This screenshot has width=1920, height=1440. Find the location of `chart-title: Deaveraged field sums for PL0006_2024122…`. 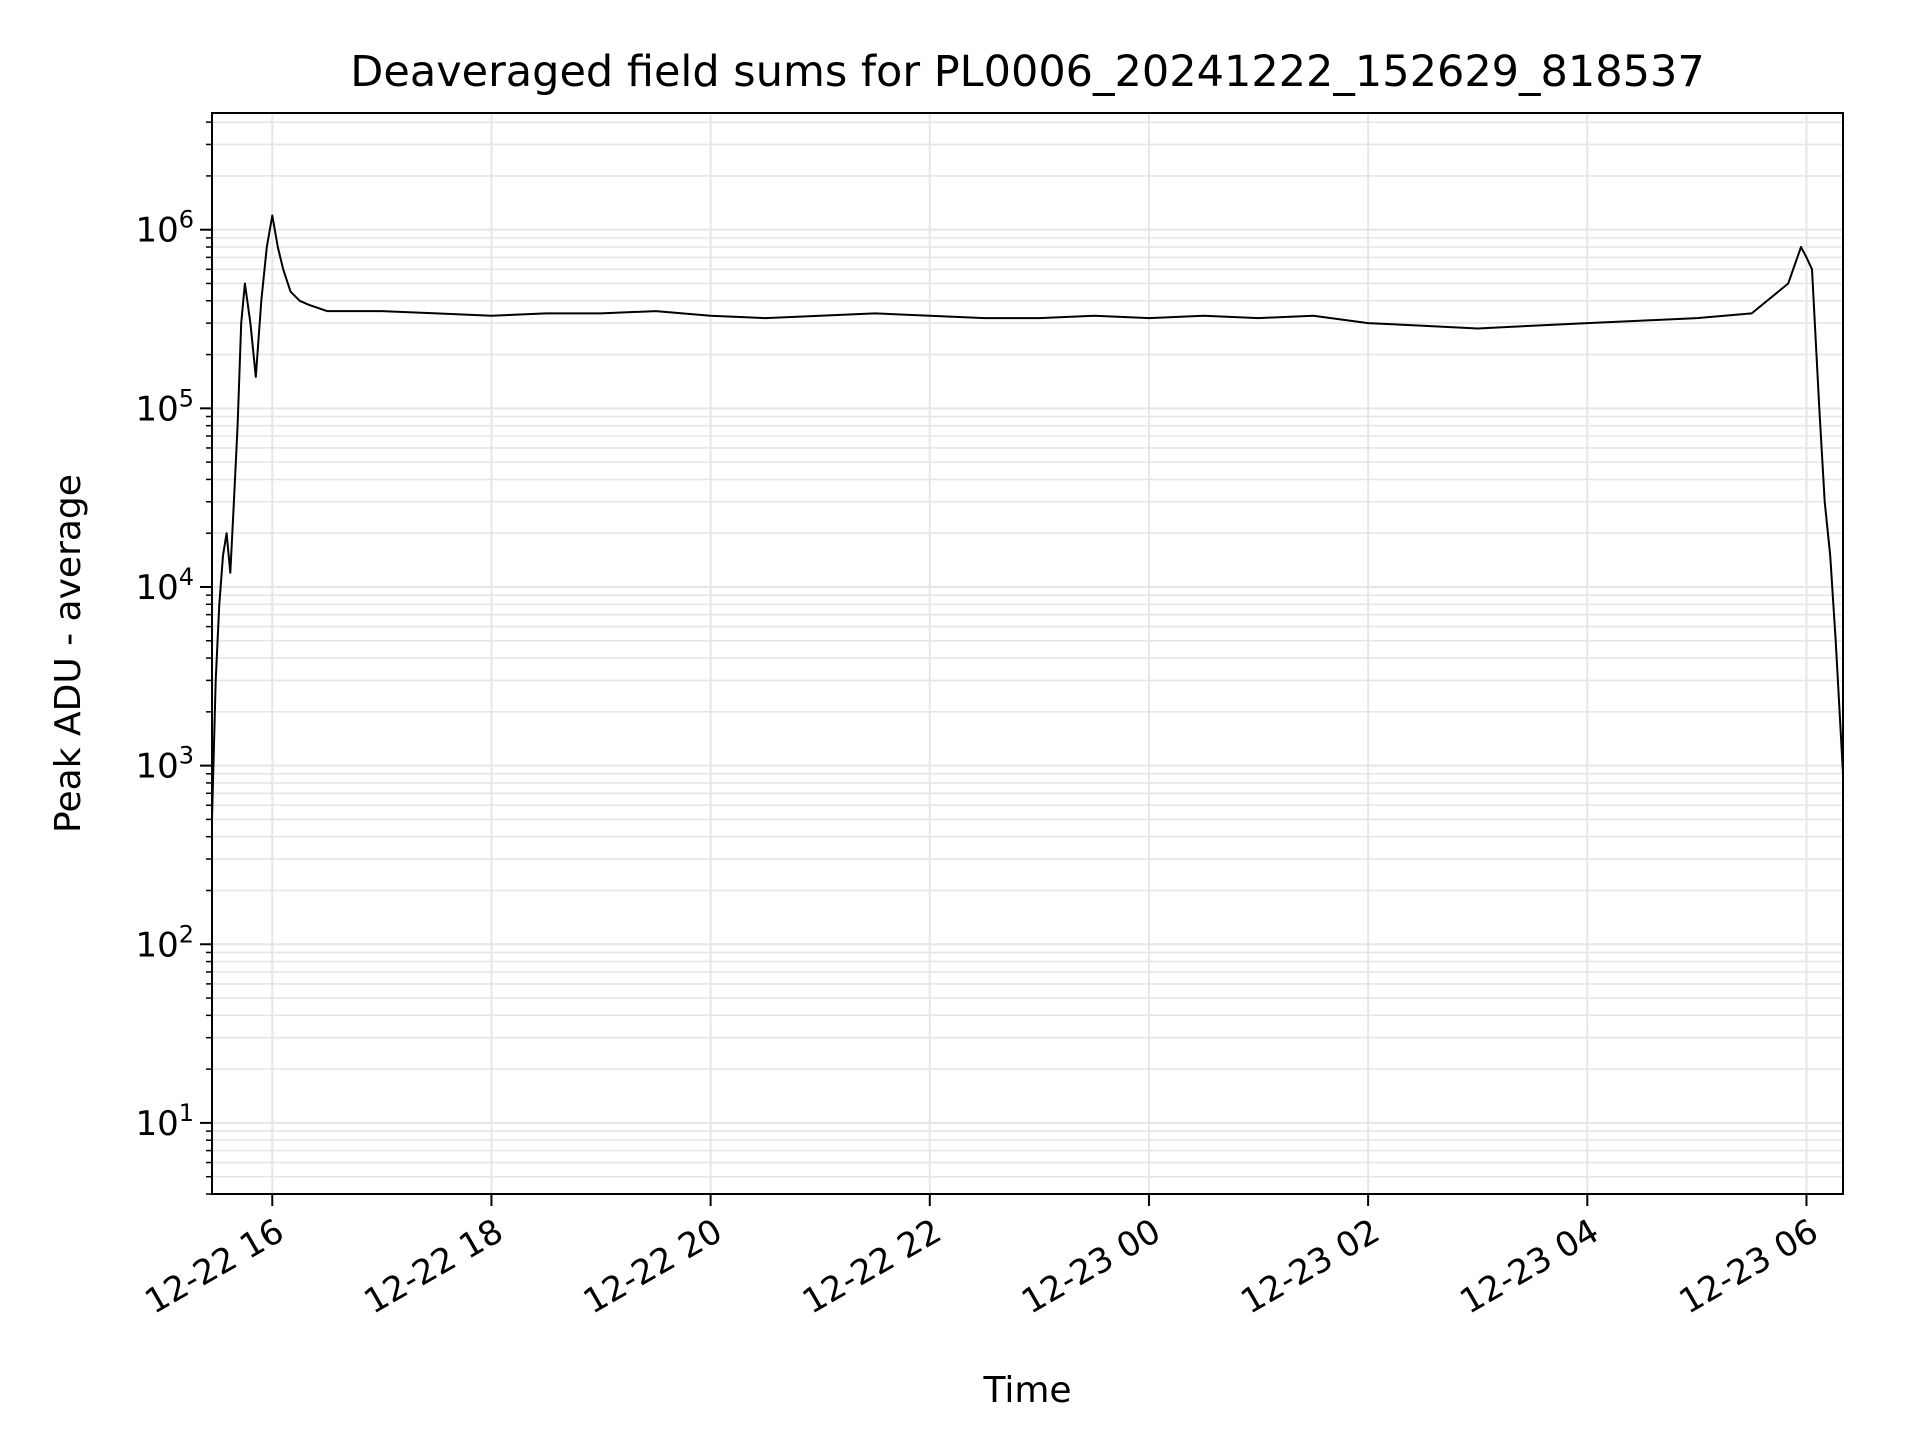

chart-title: Deaveraged field sums for PL0006_2024122… is located at coordinates (1027, 72).